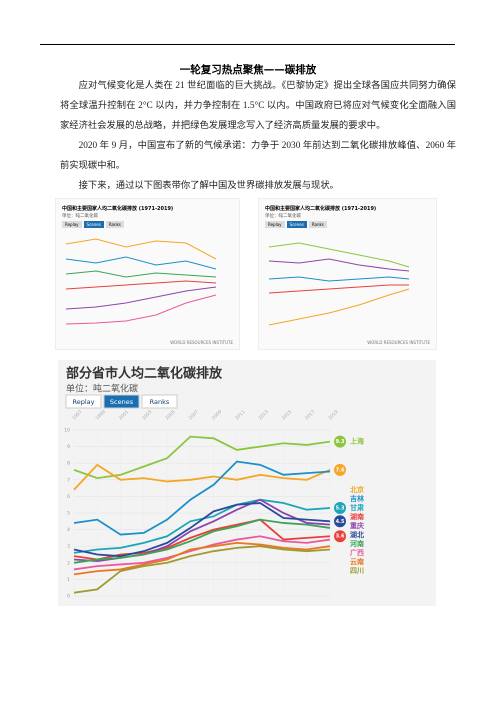 Image resolution: width=496 pixels, height=702 pixels. I want to click on legend-label: 四川, so click(357, 571).